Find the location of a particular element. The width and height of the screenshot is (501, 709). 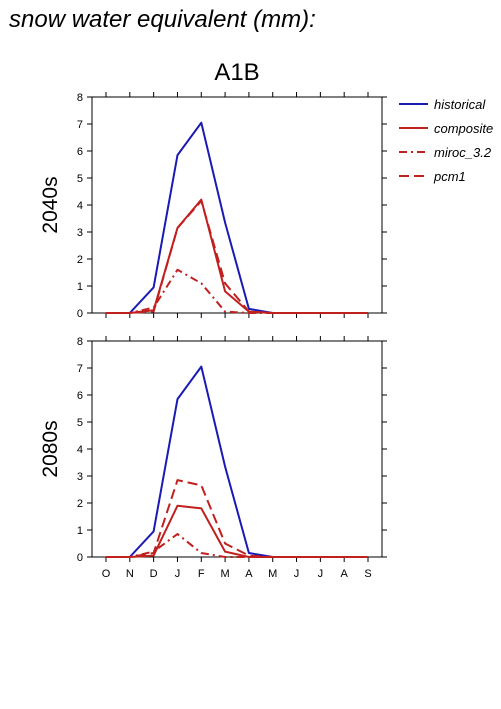

legend-label: historical is located at coordinates (460, 104).